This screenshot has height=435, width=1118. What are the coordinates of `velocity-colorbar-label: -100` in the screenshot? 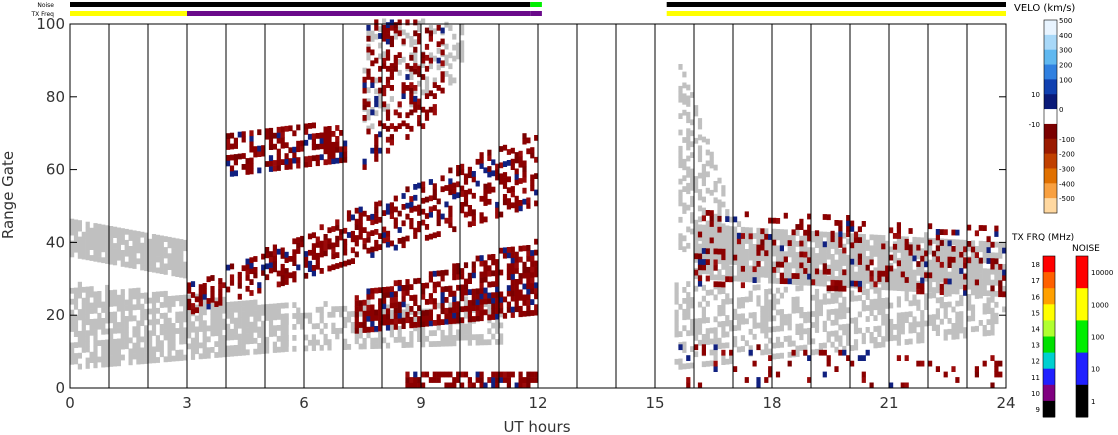 It's located at (1067, 140).